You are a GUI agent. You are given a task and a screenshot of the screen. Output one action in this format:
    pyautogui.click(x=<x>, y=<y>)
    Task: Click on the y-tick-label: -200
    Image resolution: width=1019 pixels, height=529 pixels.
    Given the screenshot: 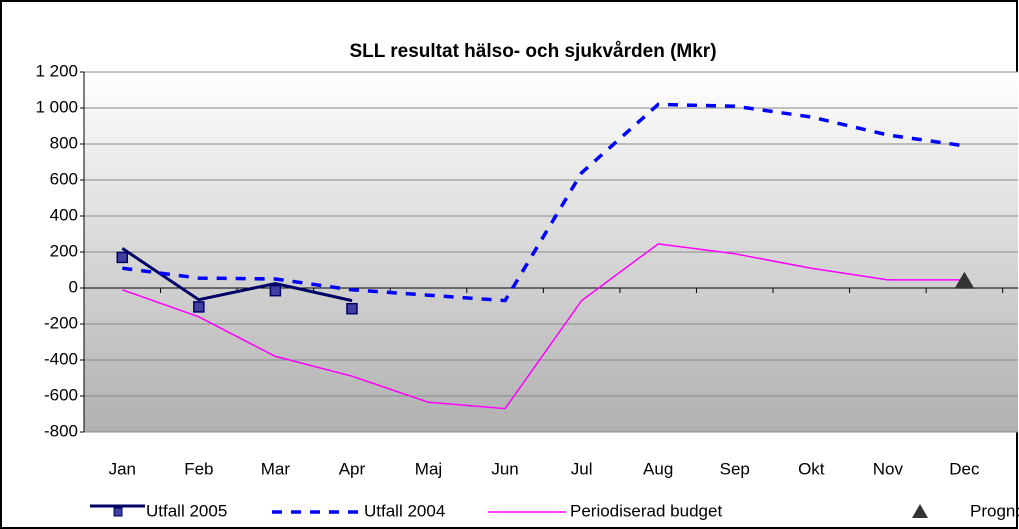 What is the action you would take?
    pyautogui.click(x=61, y=322)
    